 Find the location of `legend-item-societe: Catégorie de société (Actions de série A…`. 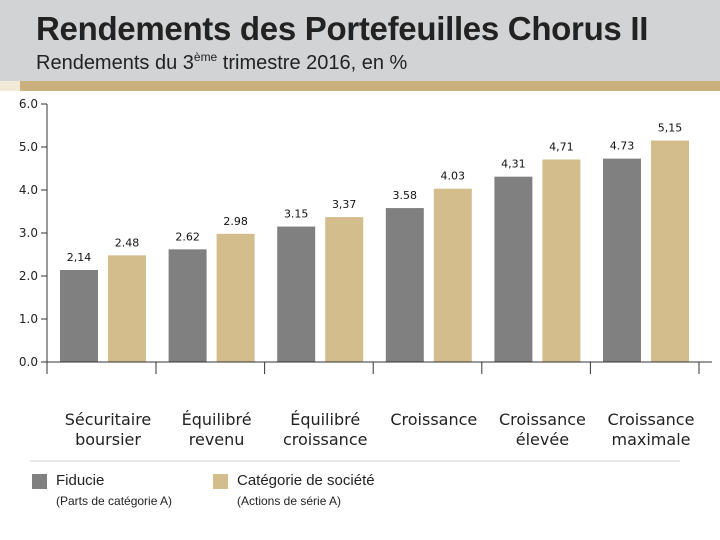

legend-item-societe: Catégorie de société (Actions de série A… is located at coordinates (294, 490).